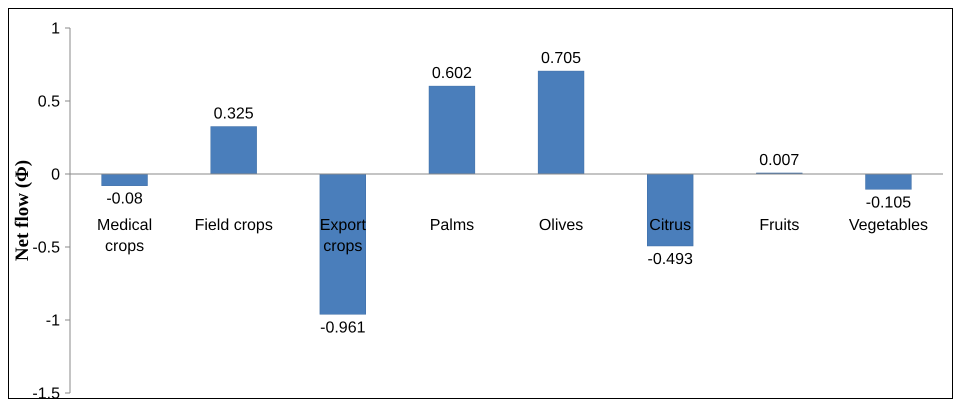 The width and height of the screenshot is (961, 407). I want to click on x-tick-label: Export crops, so click(343, 236).